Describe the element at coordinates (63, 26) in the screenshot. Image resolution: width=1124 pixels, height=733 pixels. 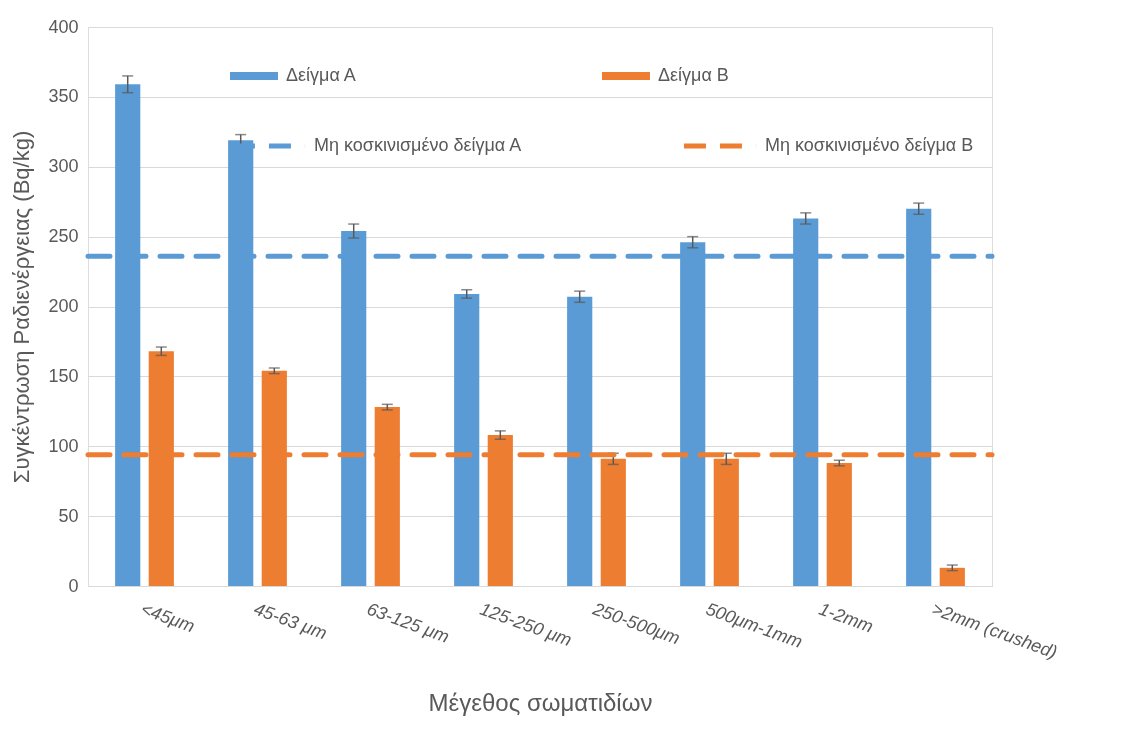
I see `y-tick-label: 400` at that location.